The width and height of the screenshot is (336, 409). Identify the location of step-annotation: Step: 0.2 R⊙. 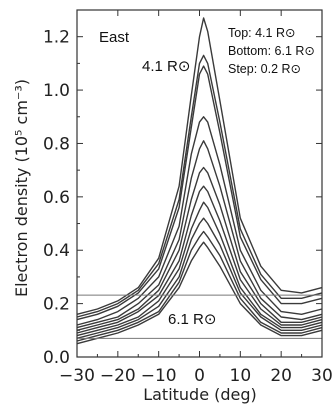
(264, 69).